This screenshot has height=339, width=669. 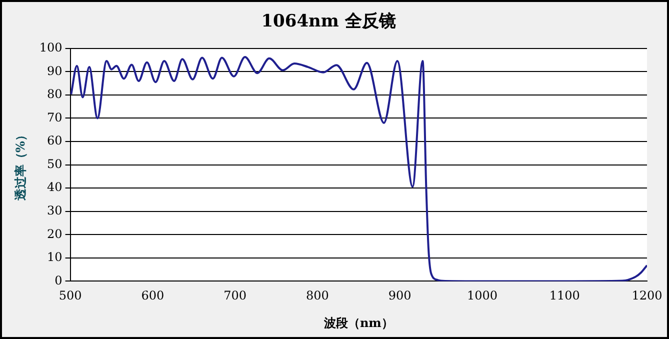 What do you see at coordinates (564, 295) in the screenshot?
I see `x-tick-label: 1100` at bounding box center [564, 295].